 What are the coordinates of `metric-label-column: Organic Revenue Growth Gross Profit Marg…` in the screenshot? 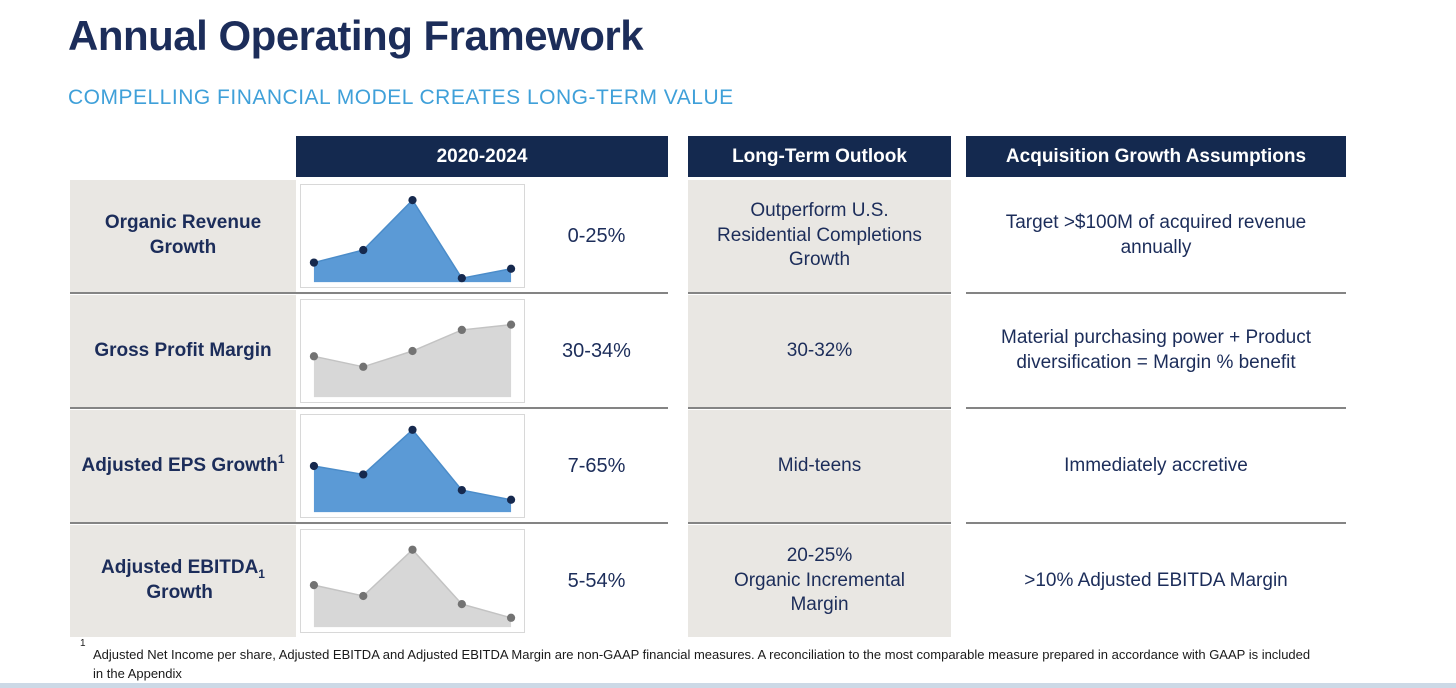 It's located at (183, 408).